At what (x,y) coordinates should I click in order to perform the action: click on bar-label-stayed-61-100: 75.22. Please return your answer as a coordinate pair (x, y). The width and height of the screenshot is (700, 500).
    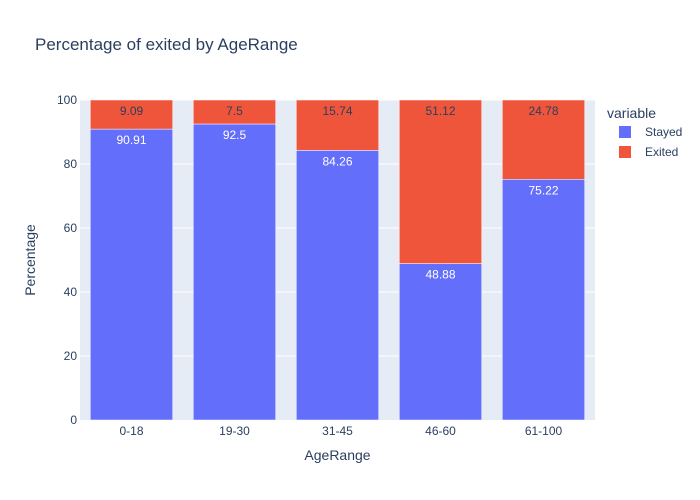
    Looking at the image, I should click on (543, 190).